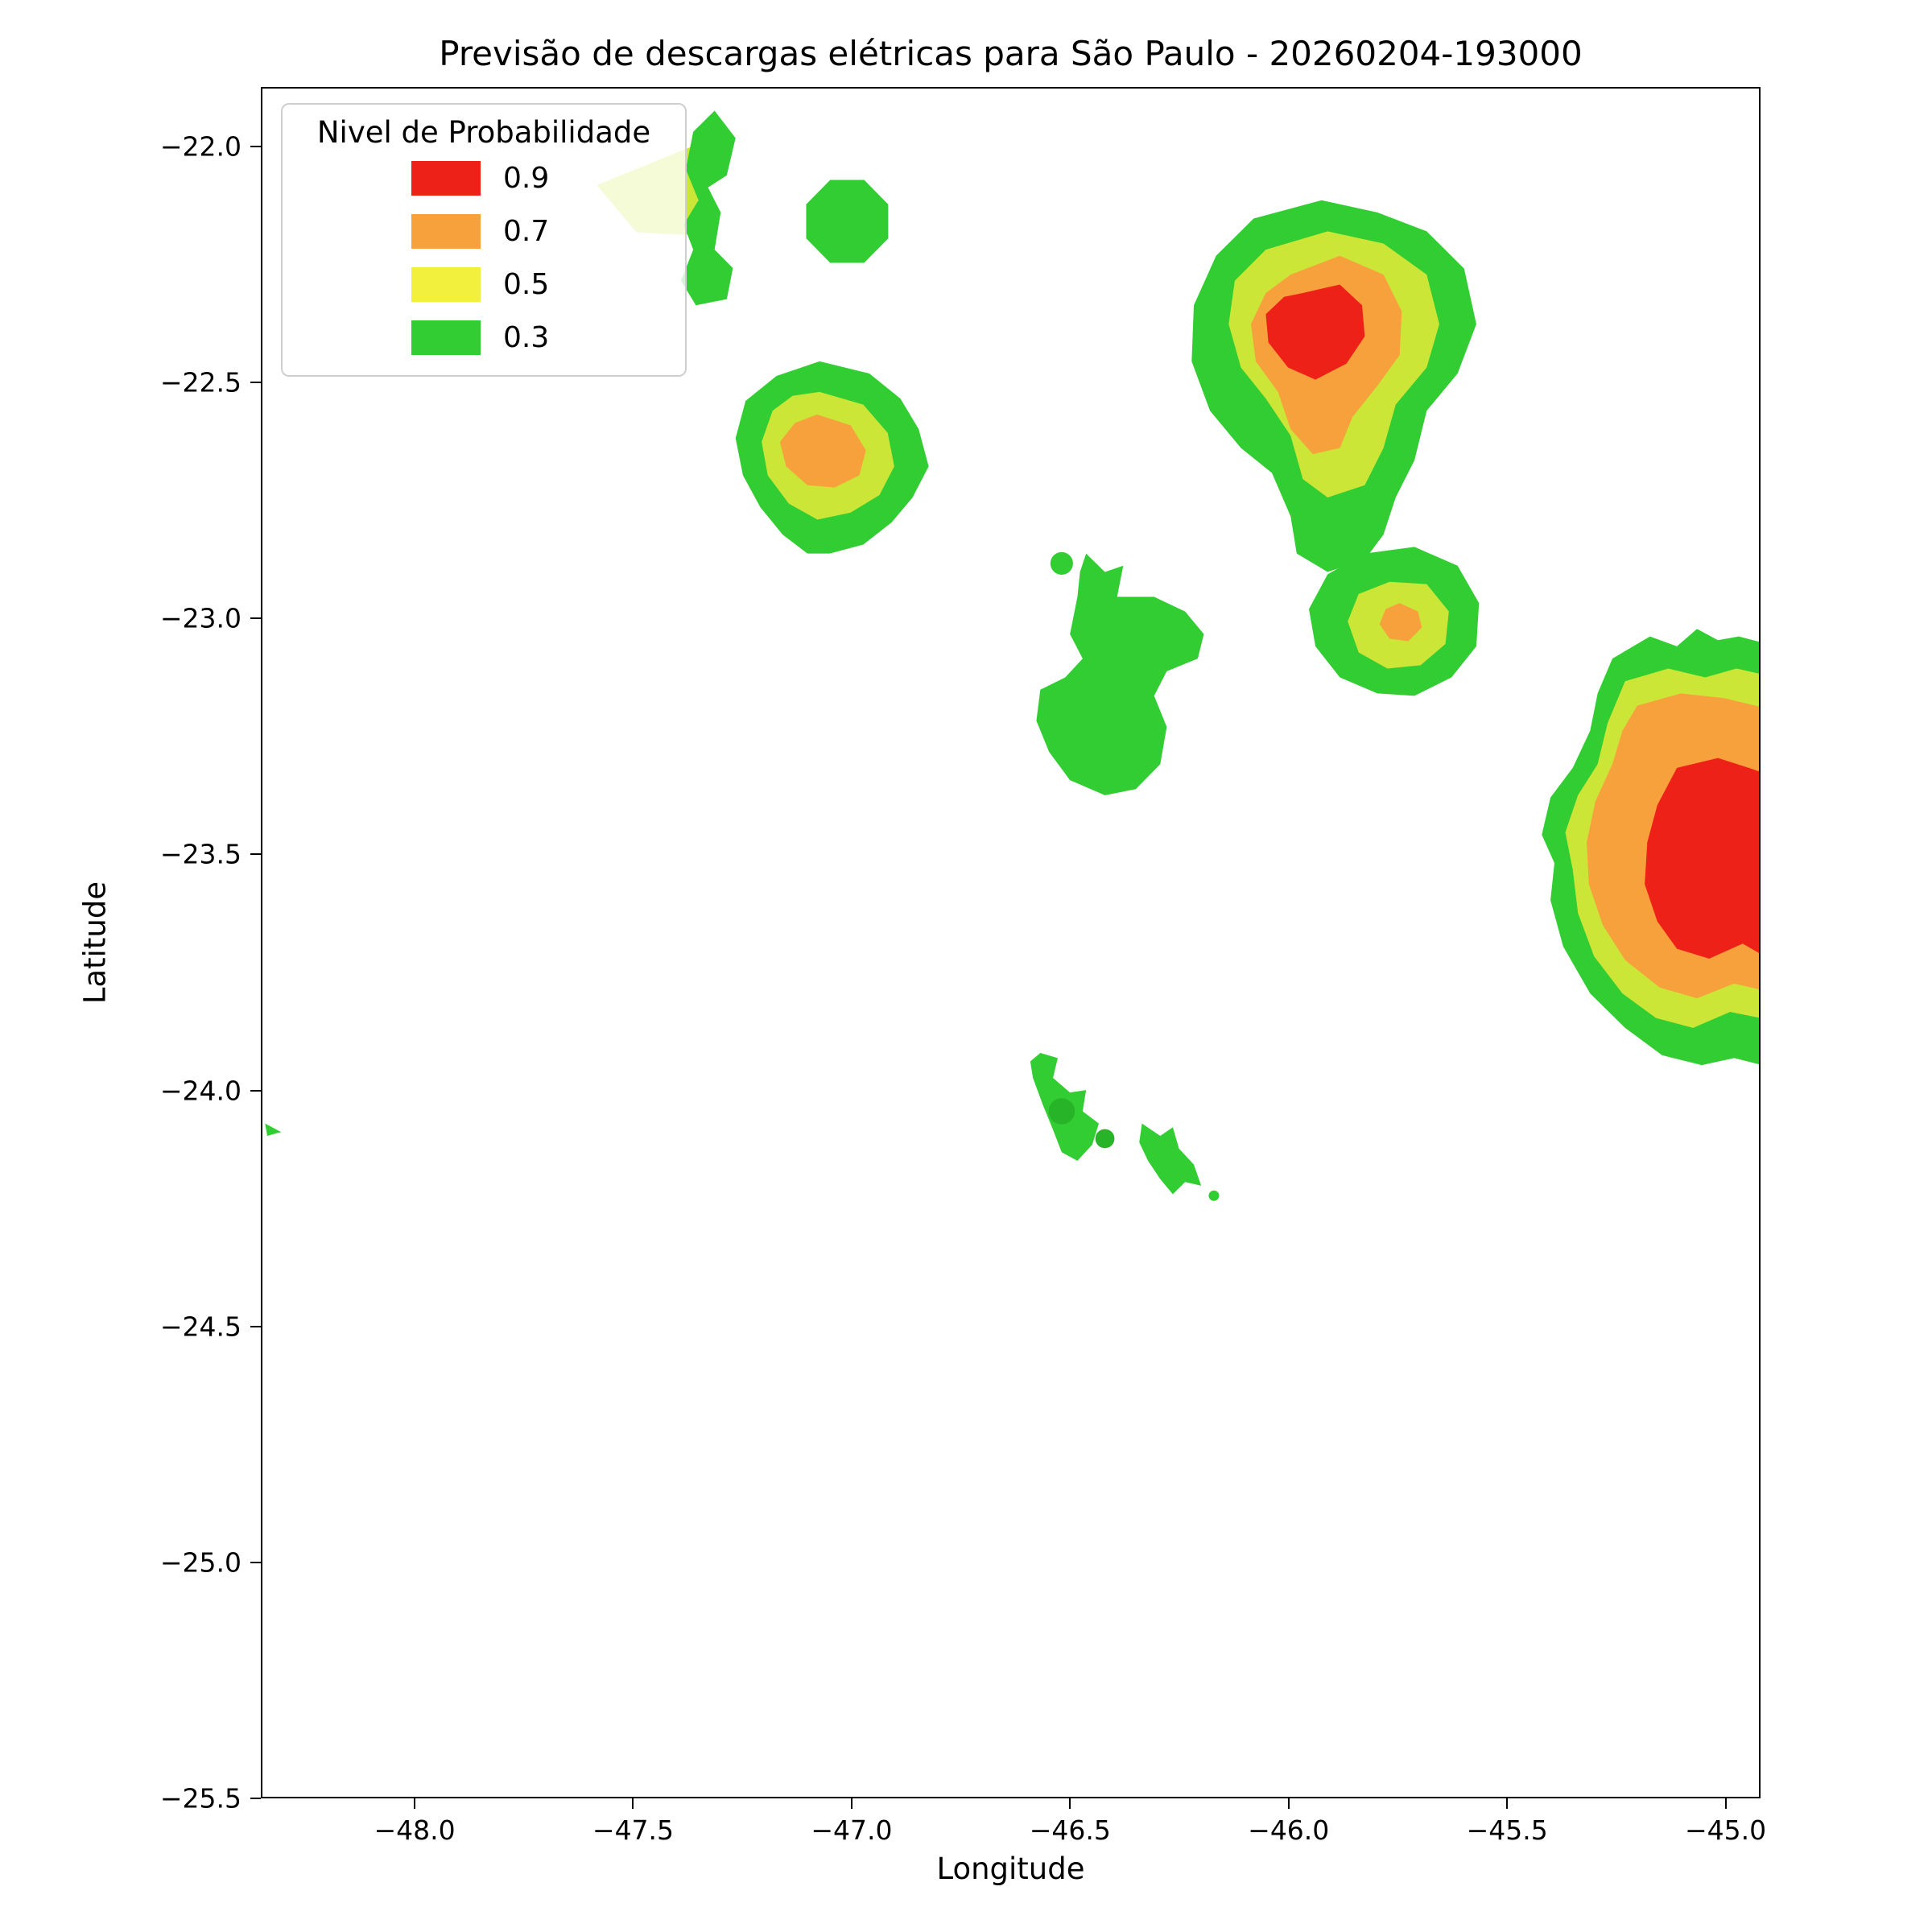  What do you see at coordinates (1289, 1830) in the screenshot?
I see `x-tick-label: −46.0` at bounding box center [1289, 1830].